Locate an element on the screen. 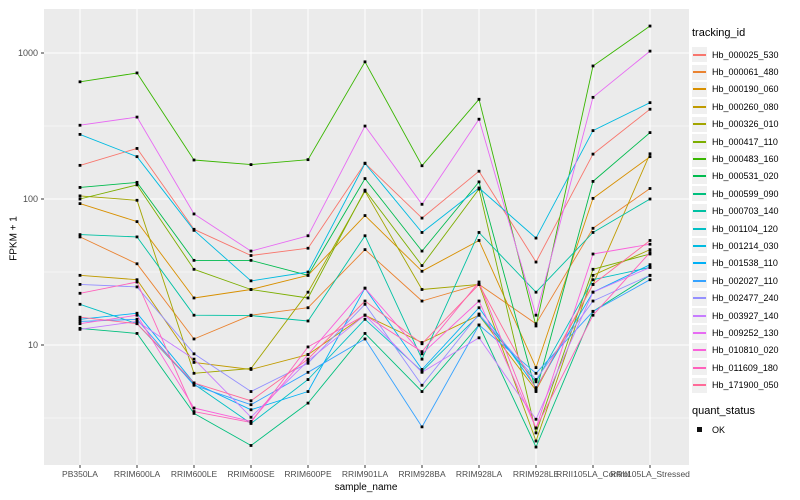  legend-item: Hb_011609_180 is located at coordinates (745, 367).